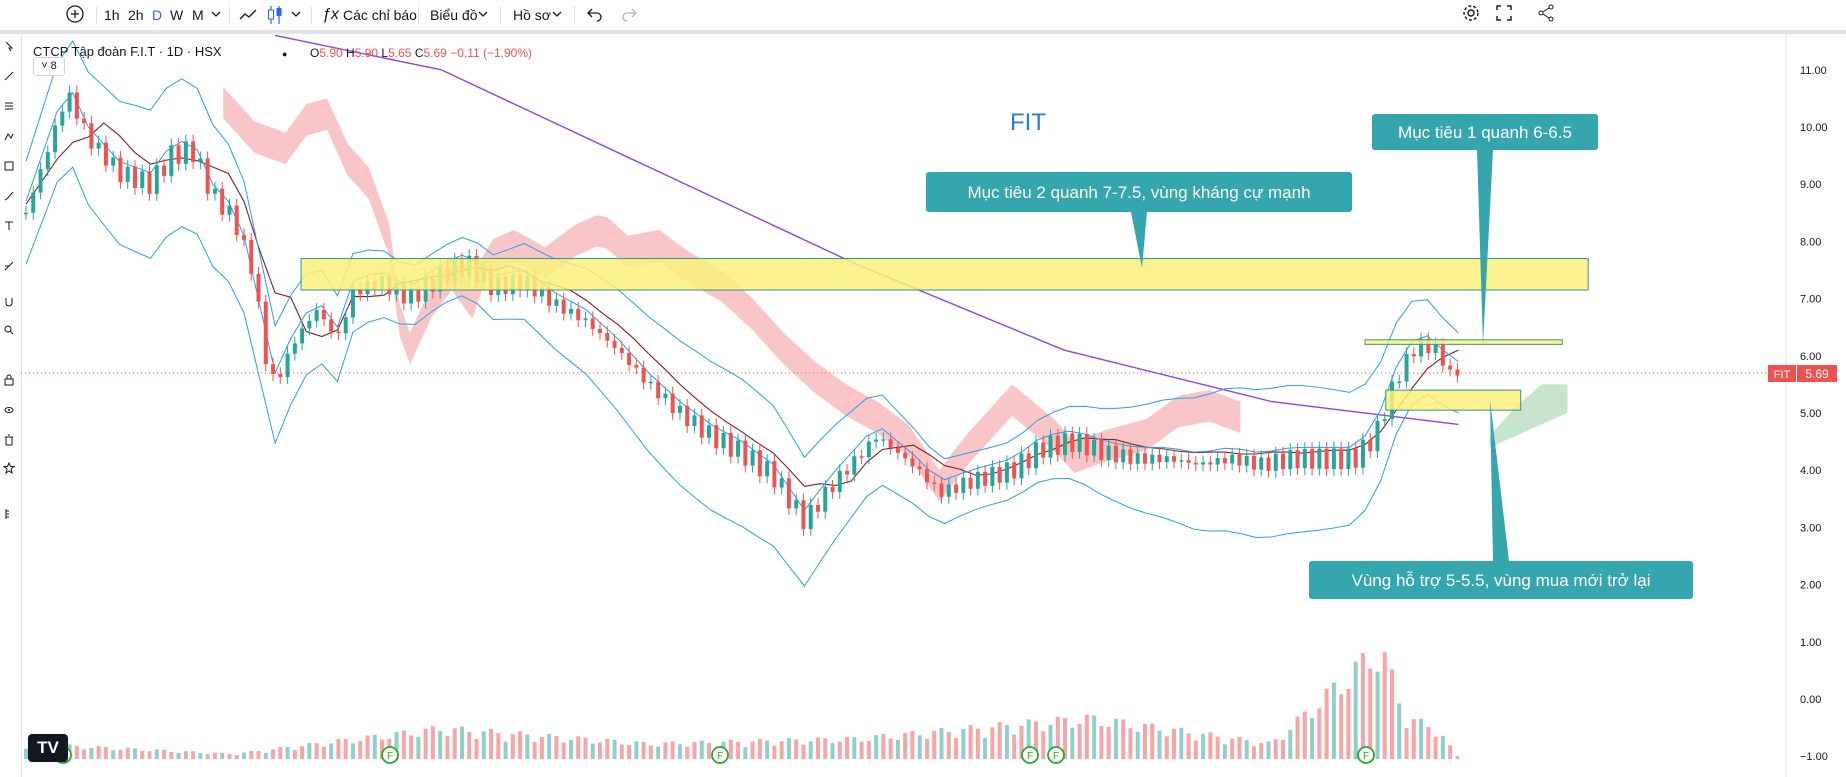 This screenshot has width=1846, height=777. I want to click on measure-icon, so click(9, 266).